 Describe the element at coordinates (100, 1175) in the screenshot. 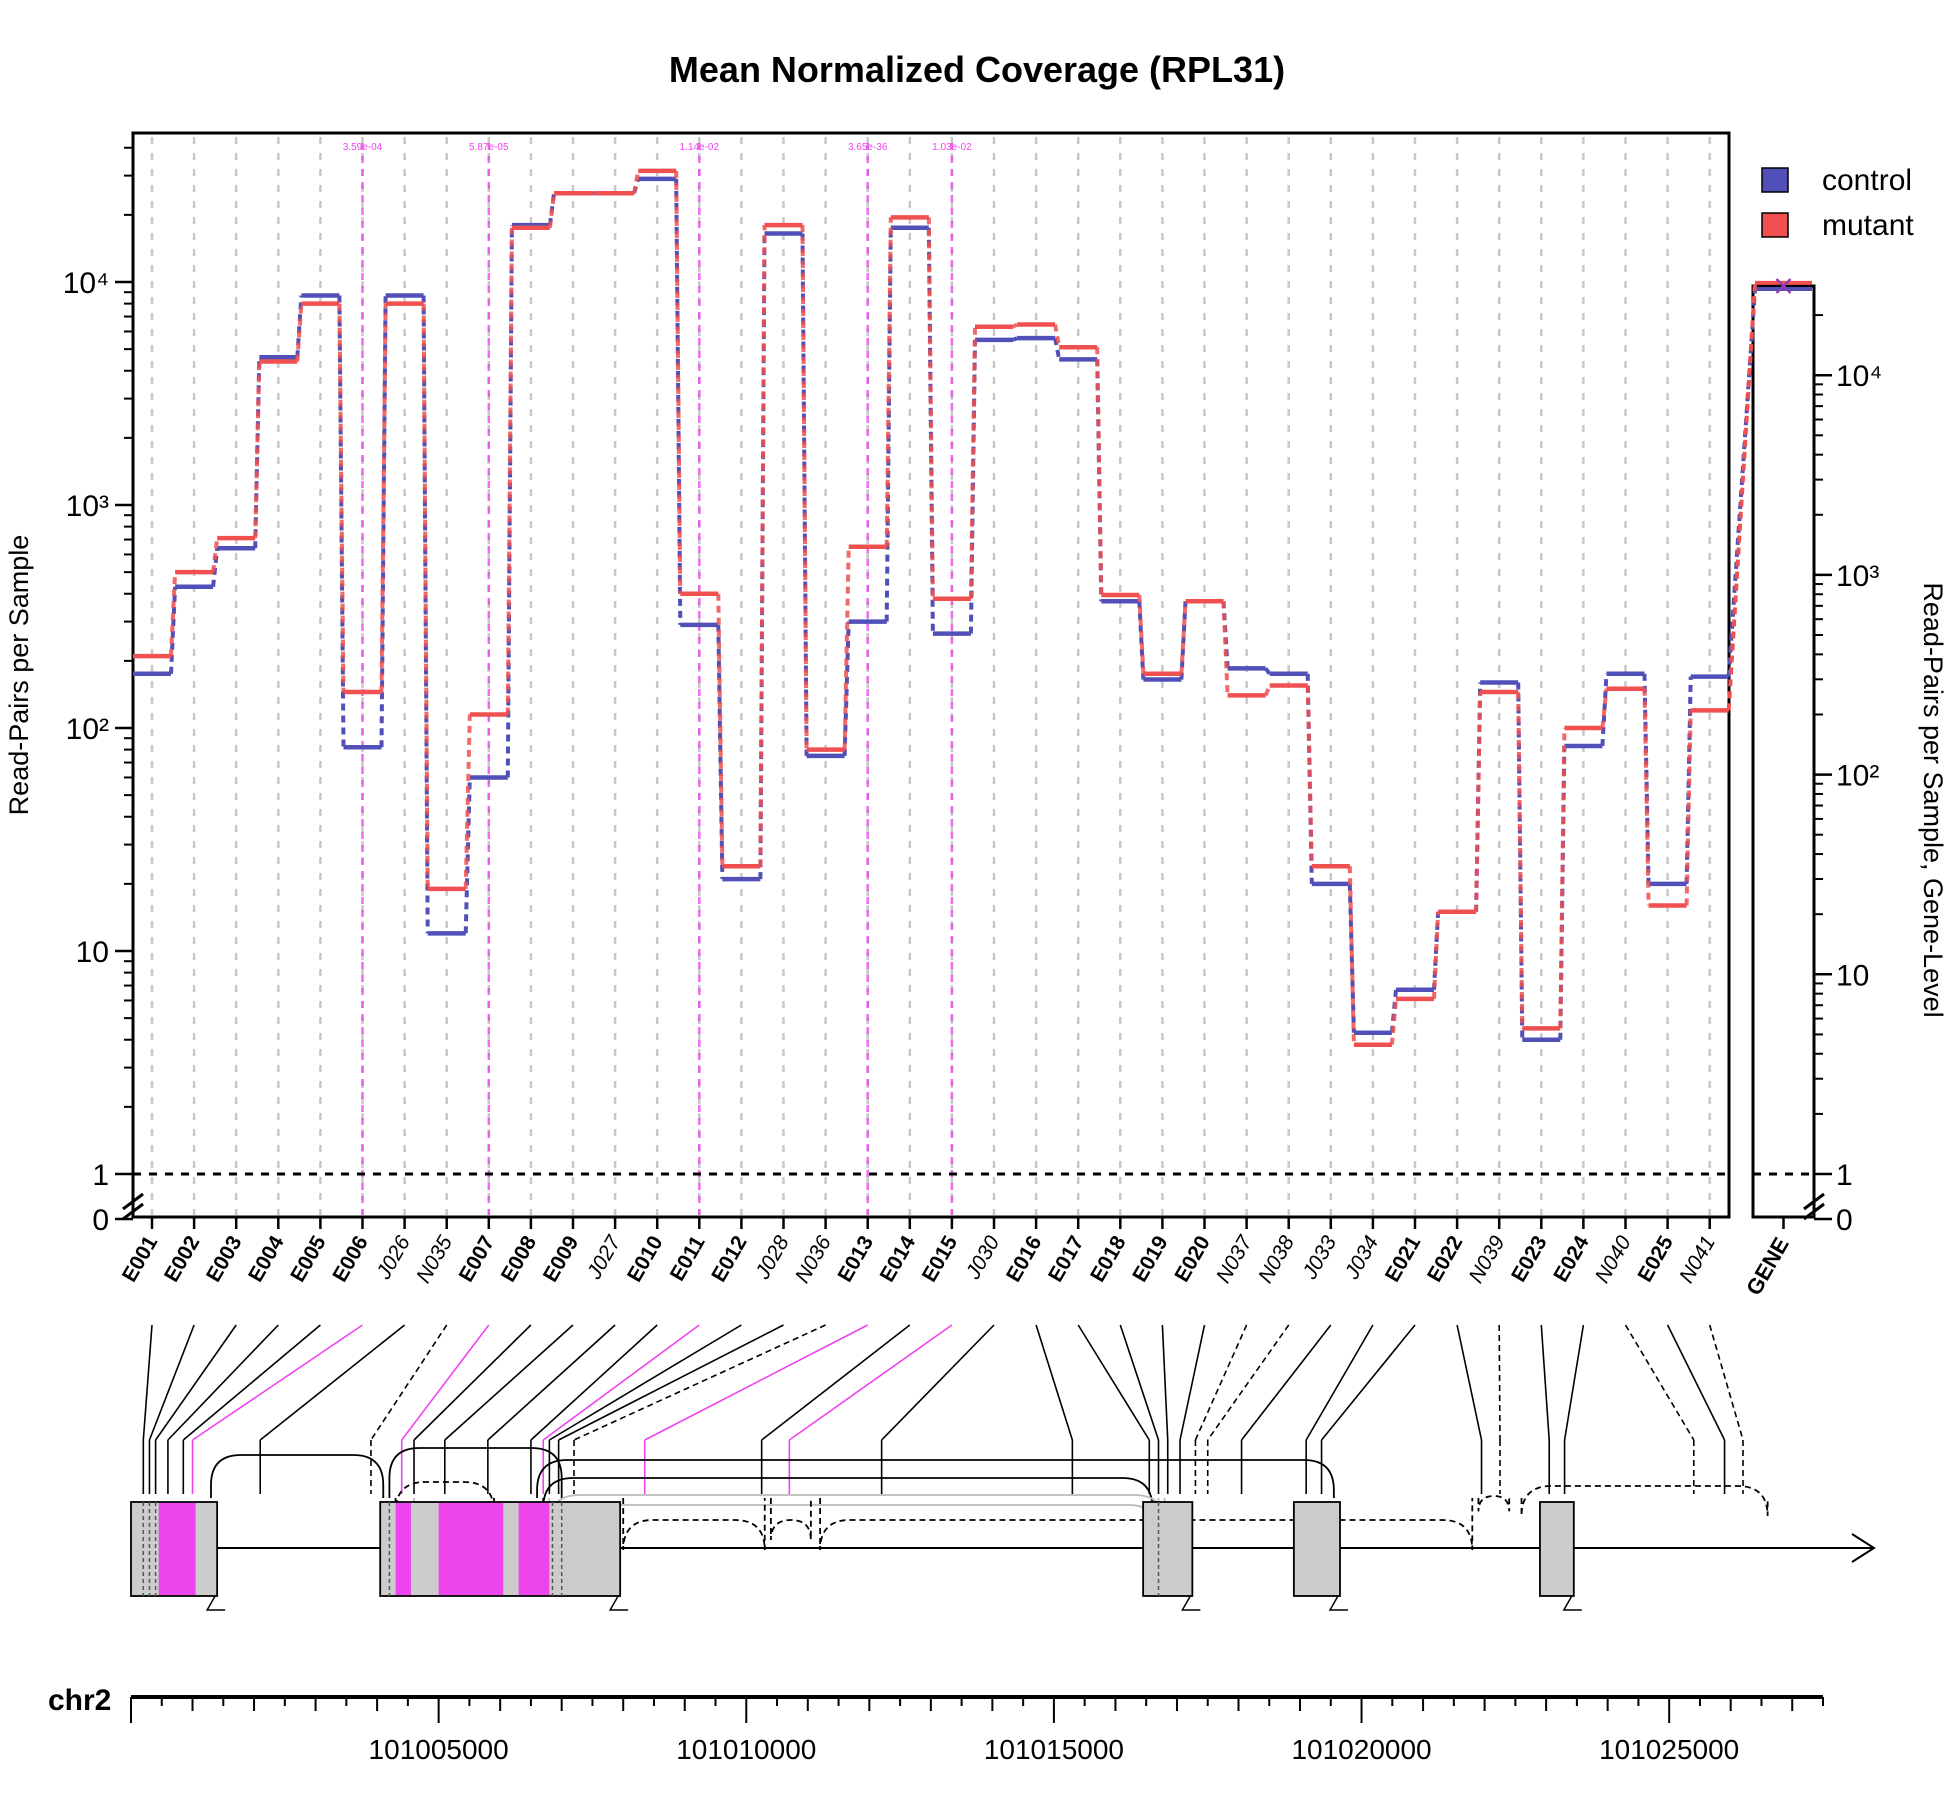

I see `y-tick-label: 1` at that location.